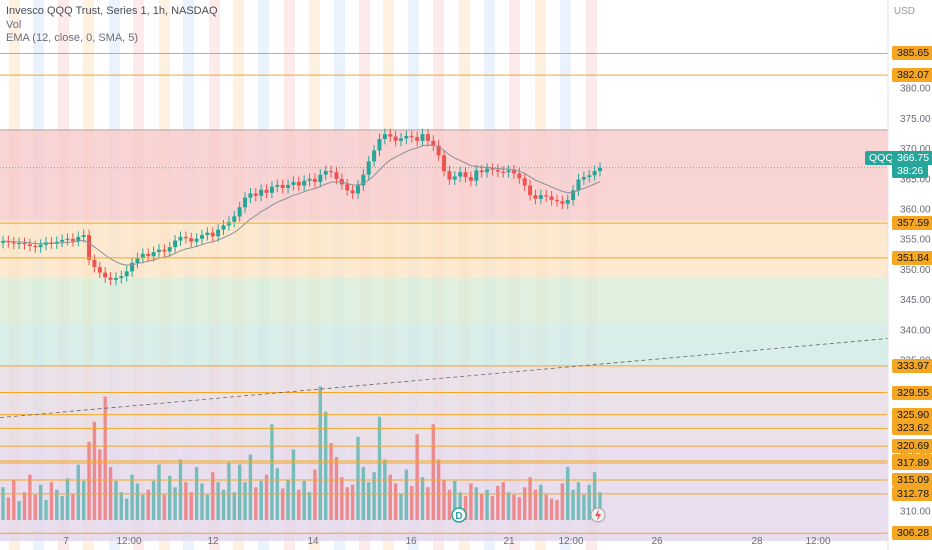  I want to click on level-price-tag: 357.59, so click(912, 223).